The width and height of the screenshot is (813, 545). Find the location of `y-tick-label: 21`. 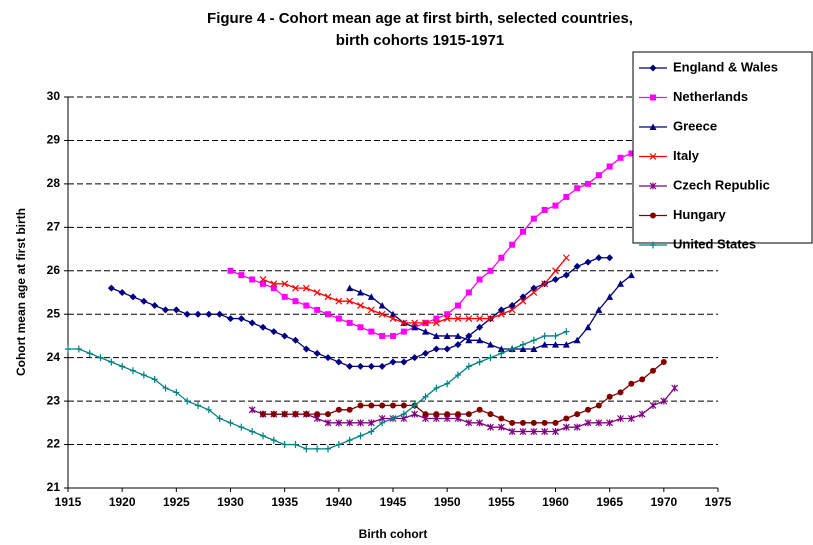

y-tick-label: 21 is located at coordinates (54, 487).